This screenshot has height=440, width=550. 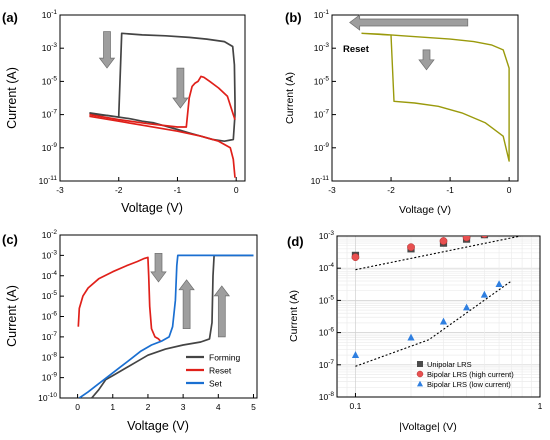 What do you see at coordinates (48, 180) in the screenshot?
I see `panel-a-ytick-label: 10⁻¹¹` at bounding box center [48, 180].